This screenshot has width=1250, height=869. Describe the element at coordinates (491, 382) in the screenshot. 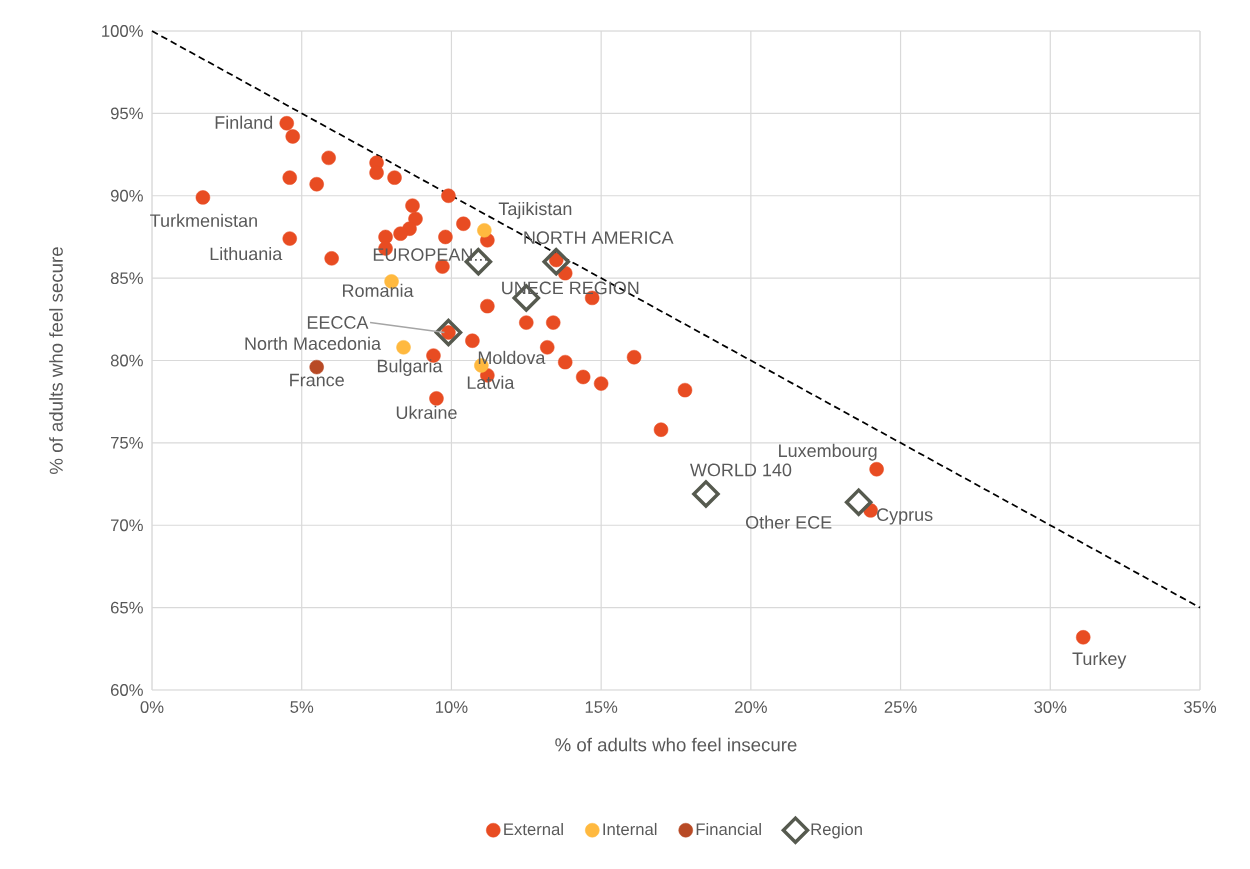

I see `annotation: Latvia` at that location.